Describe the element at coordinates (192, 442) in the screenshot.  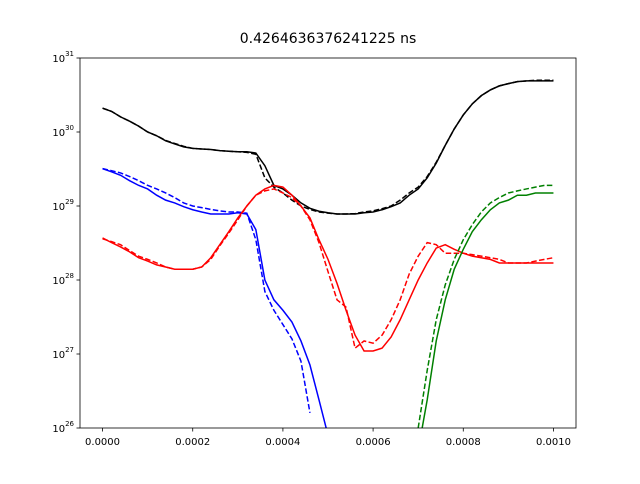
I see `x-tick-label: 0.0002` at that location.